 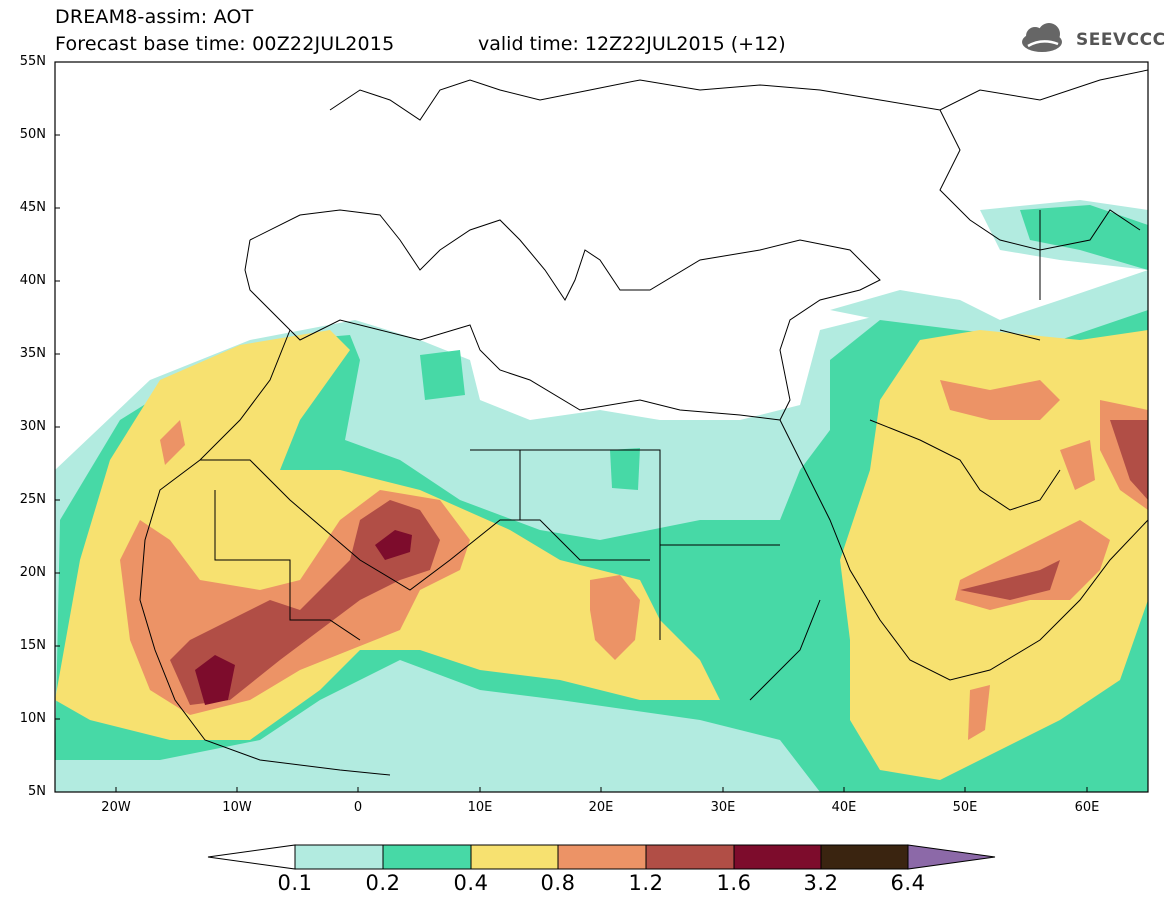 What do you see at coordinates (358, 807) in the screenshot?
I see `lon-label: 0` at bounding box center [358, 807].